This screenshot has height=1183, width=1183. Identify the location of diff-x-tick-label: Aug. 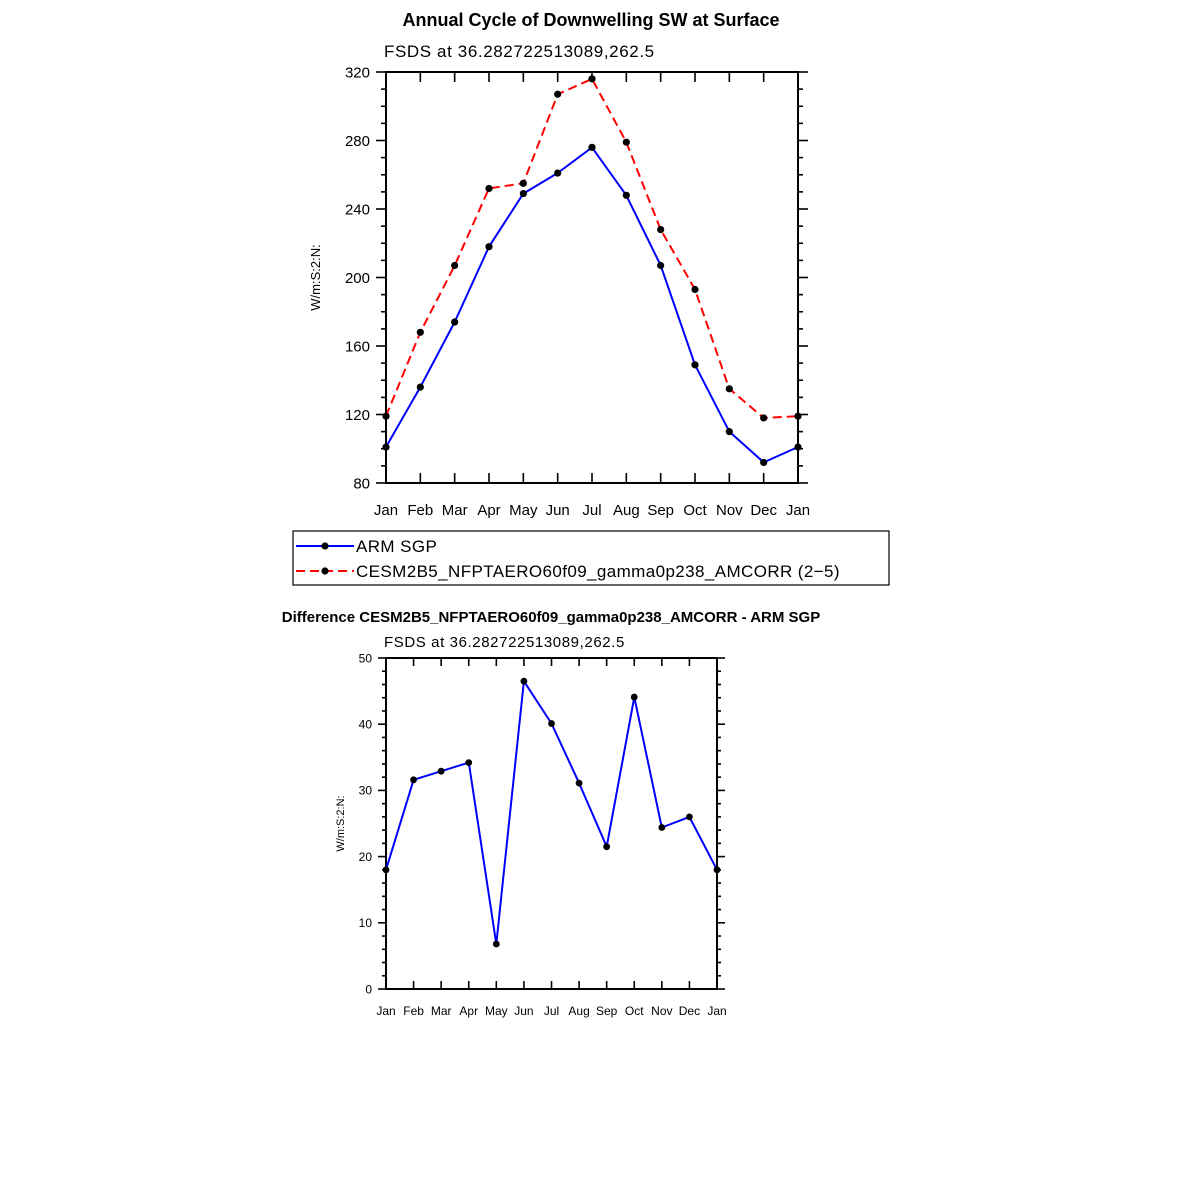
(578, 1011).